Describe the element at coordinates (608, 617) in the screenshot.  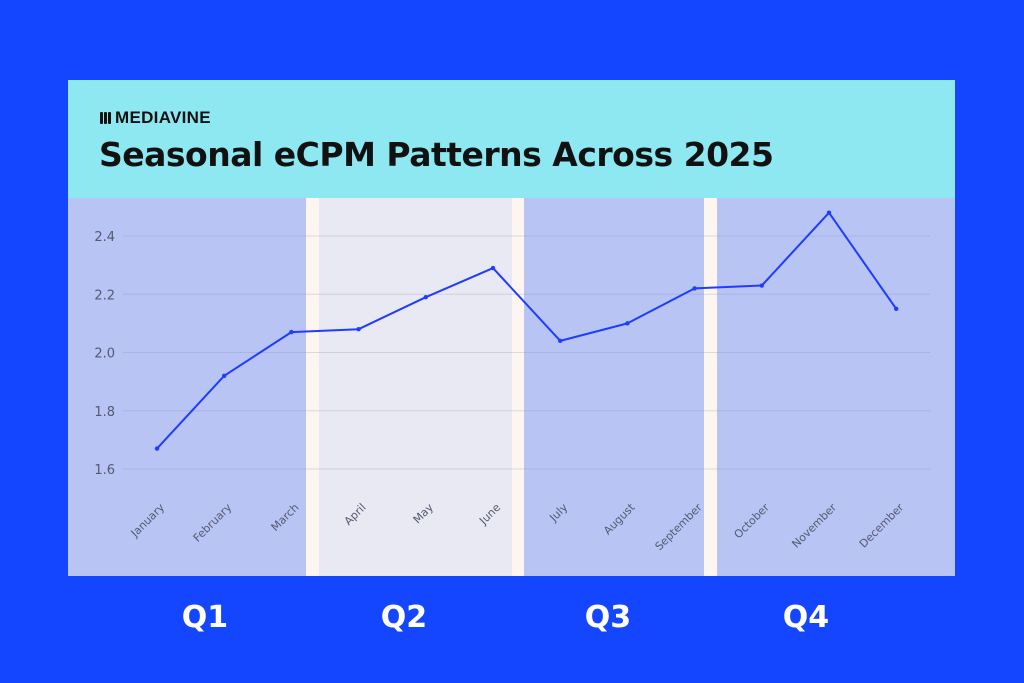
I see `quarter-label-q3: Q3` at that location.